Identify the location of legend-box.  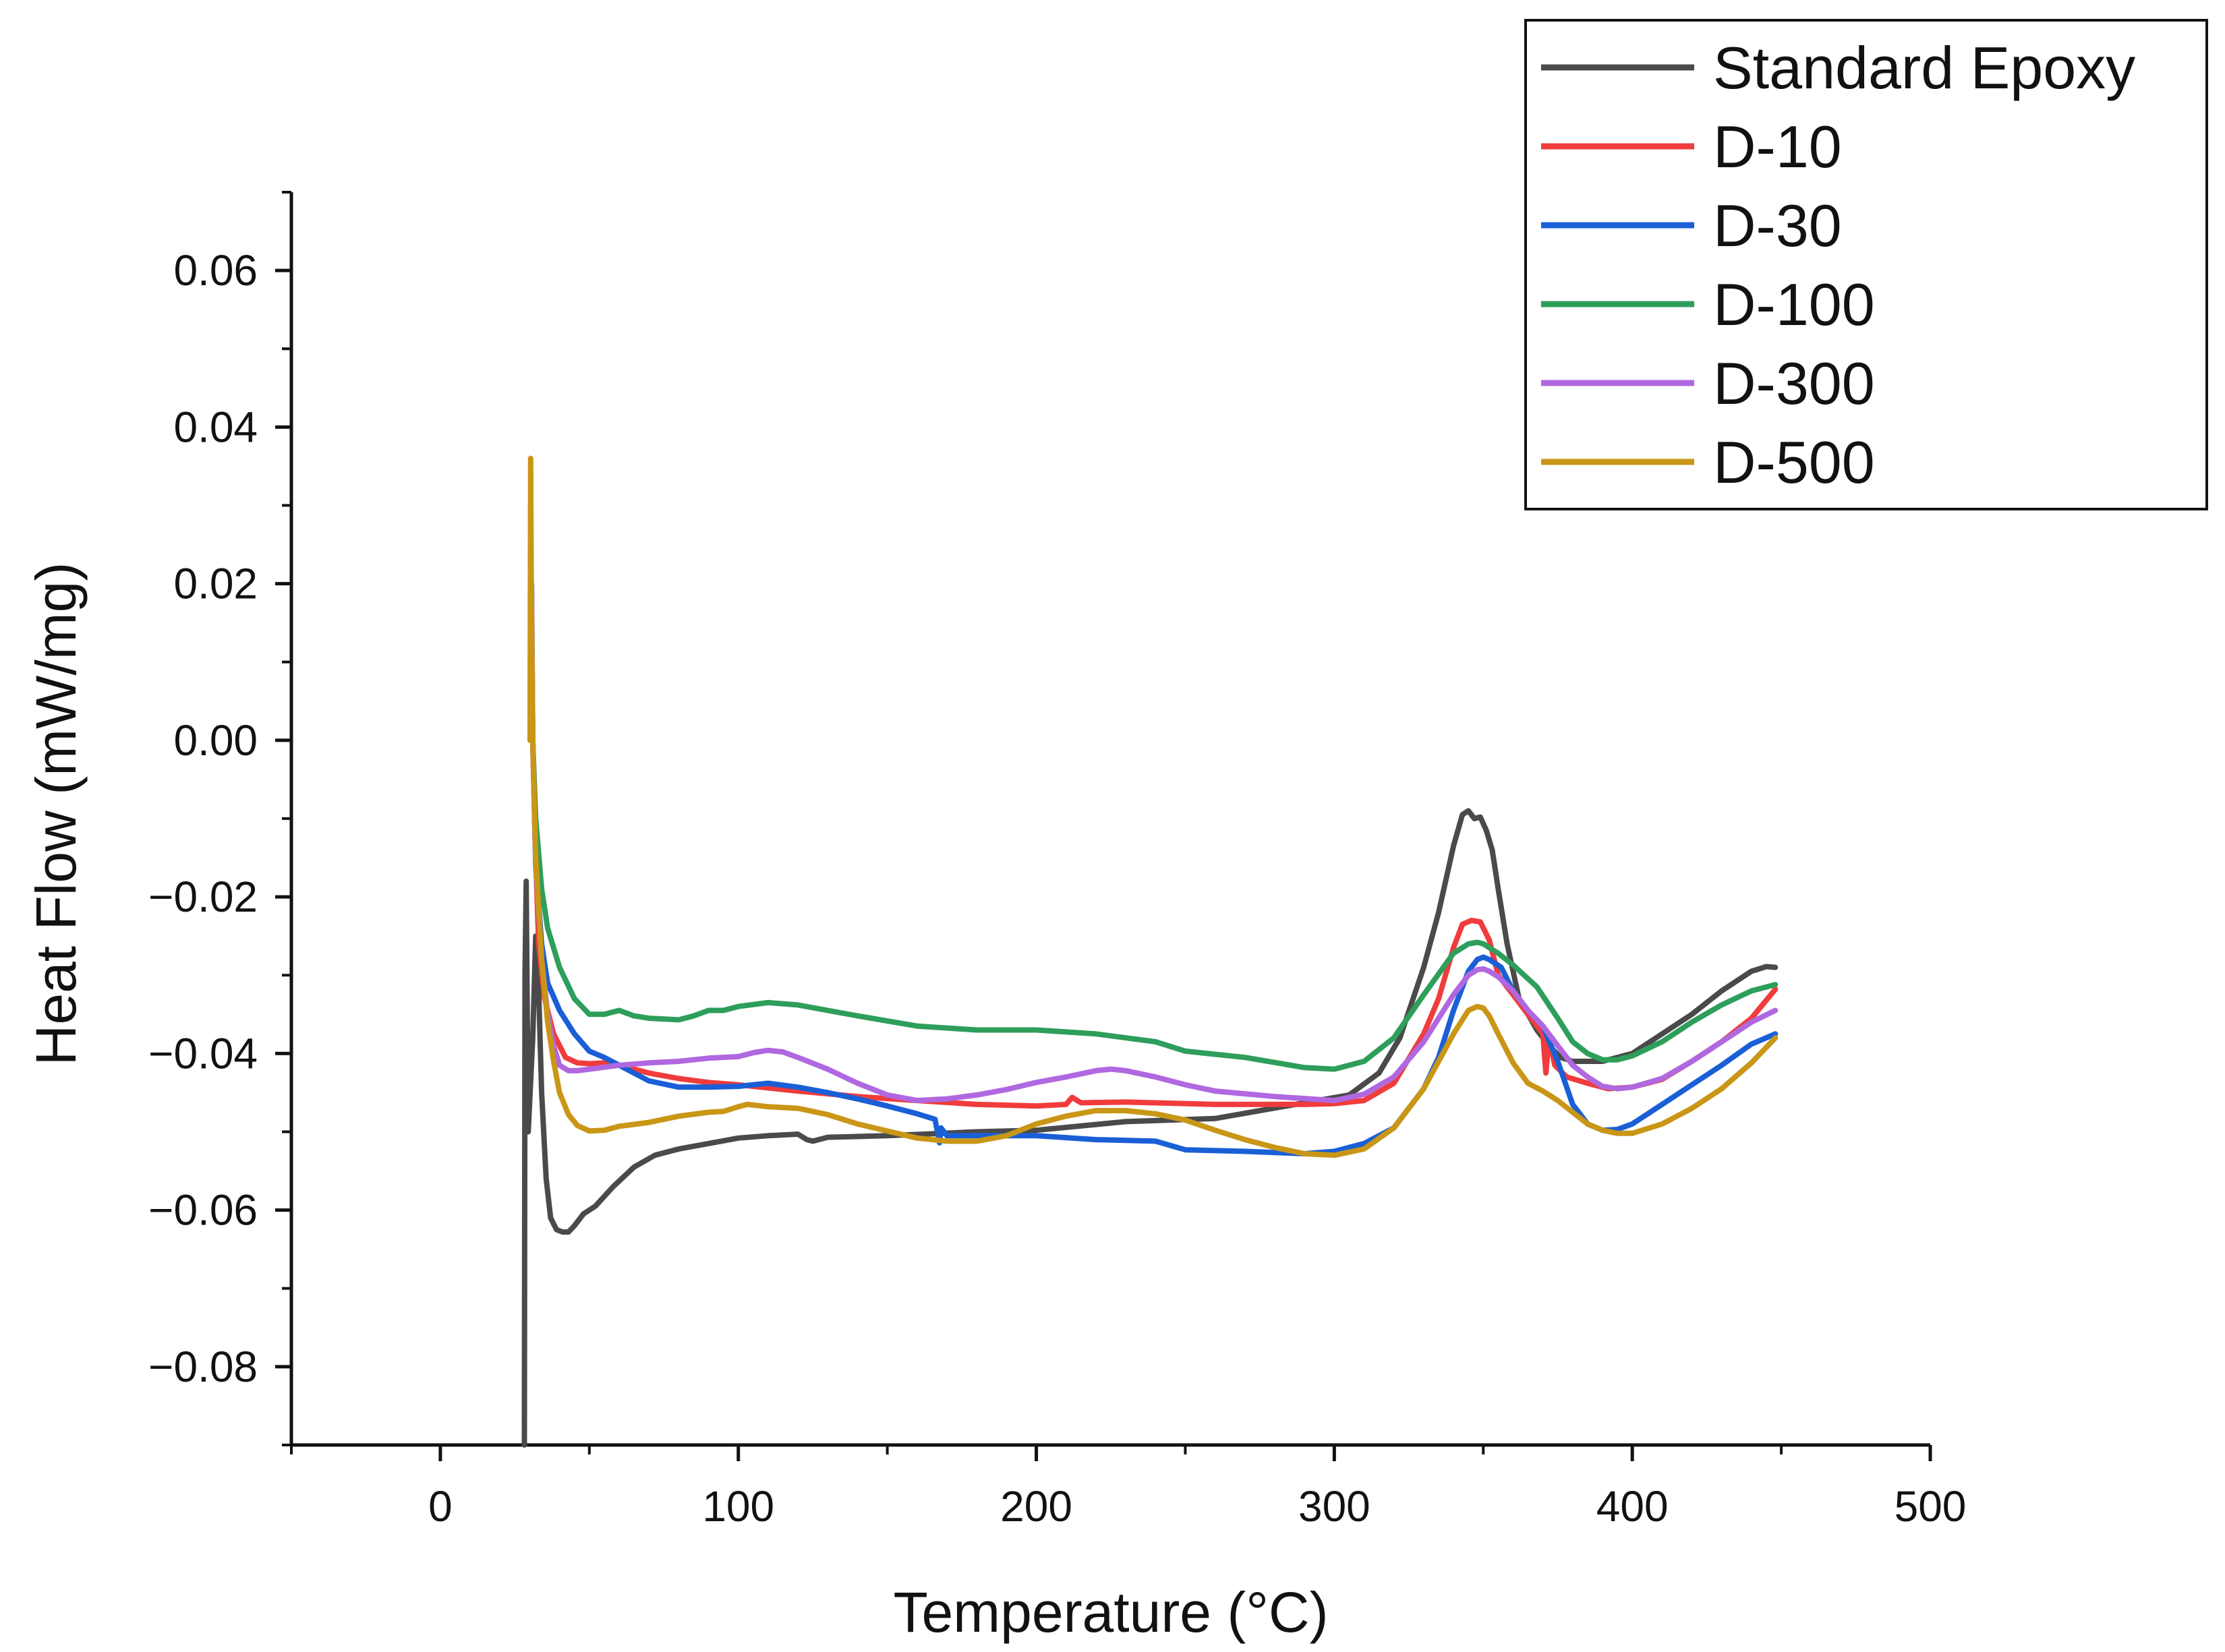
(1866, 264).